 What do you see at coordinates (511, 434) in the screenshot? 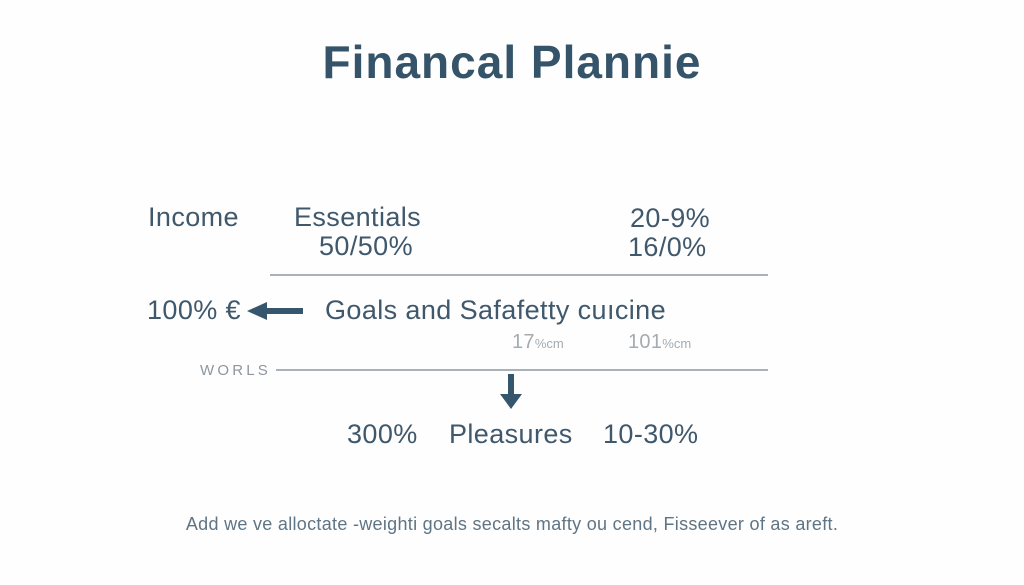
I see `pleasures-label: Pleasures` at bounding box center [511, 434].